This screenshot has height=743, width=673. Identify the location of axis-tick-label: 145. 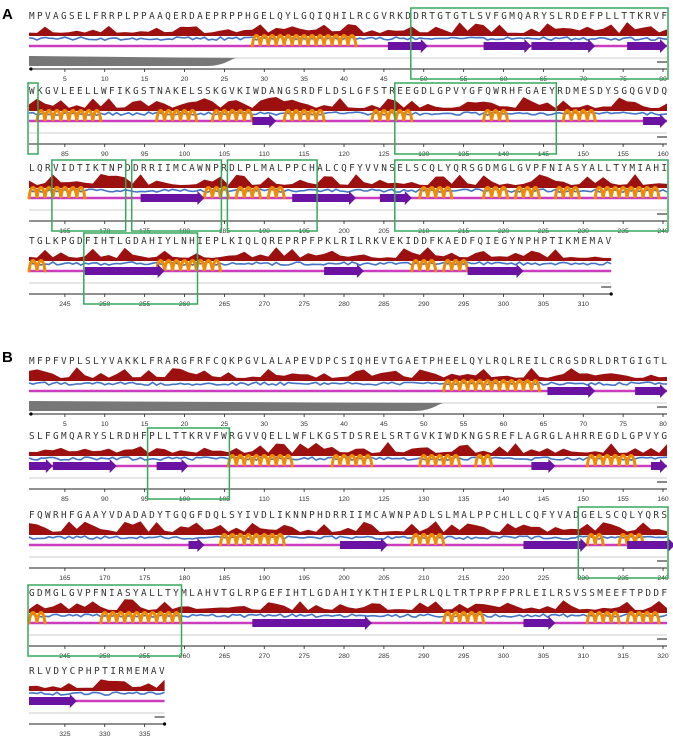
(544, 499).